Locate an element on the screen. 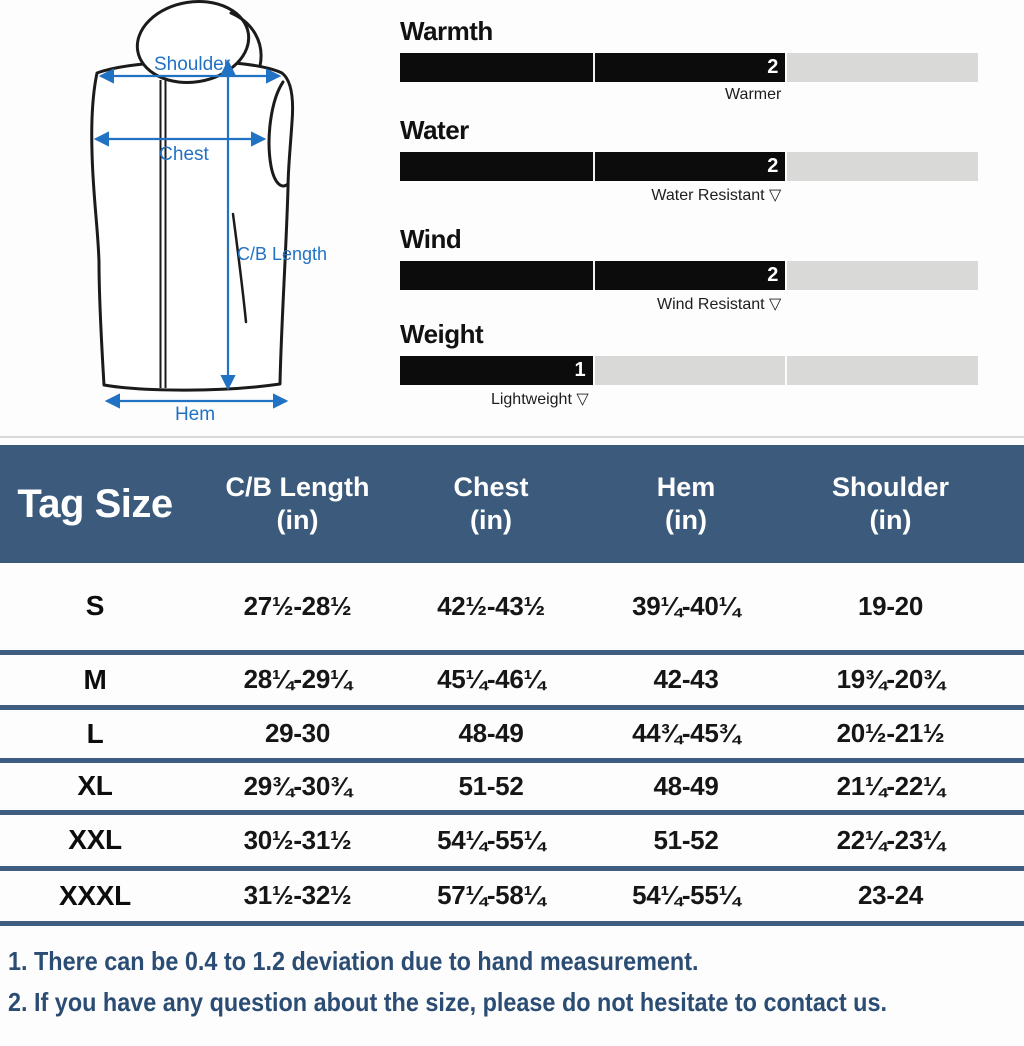  shoulder-cell: 19-20 is located at coordinates (909, 609).